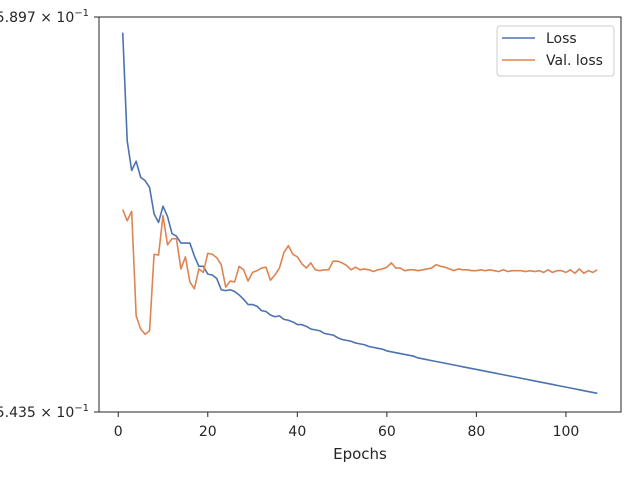 Image resolution: width=640 pixels, height=480 pixels. Describe the element at coordinates (561, 39) in the screenshot. I see `legend-label-loss: Loss` at that location.